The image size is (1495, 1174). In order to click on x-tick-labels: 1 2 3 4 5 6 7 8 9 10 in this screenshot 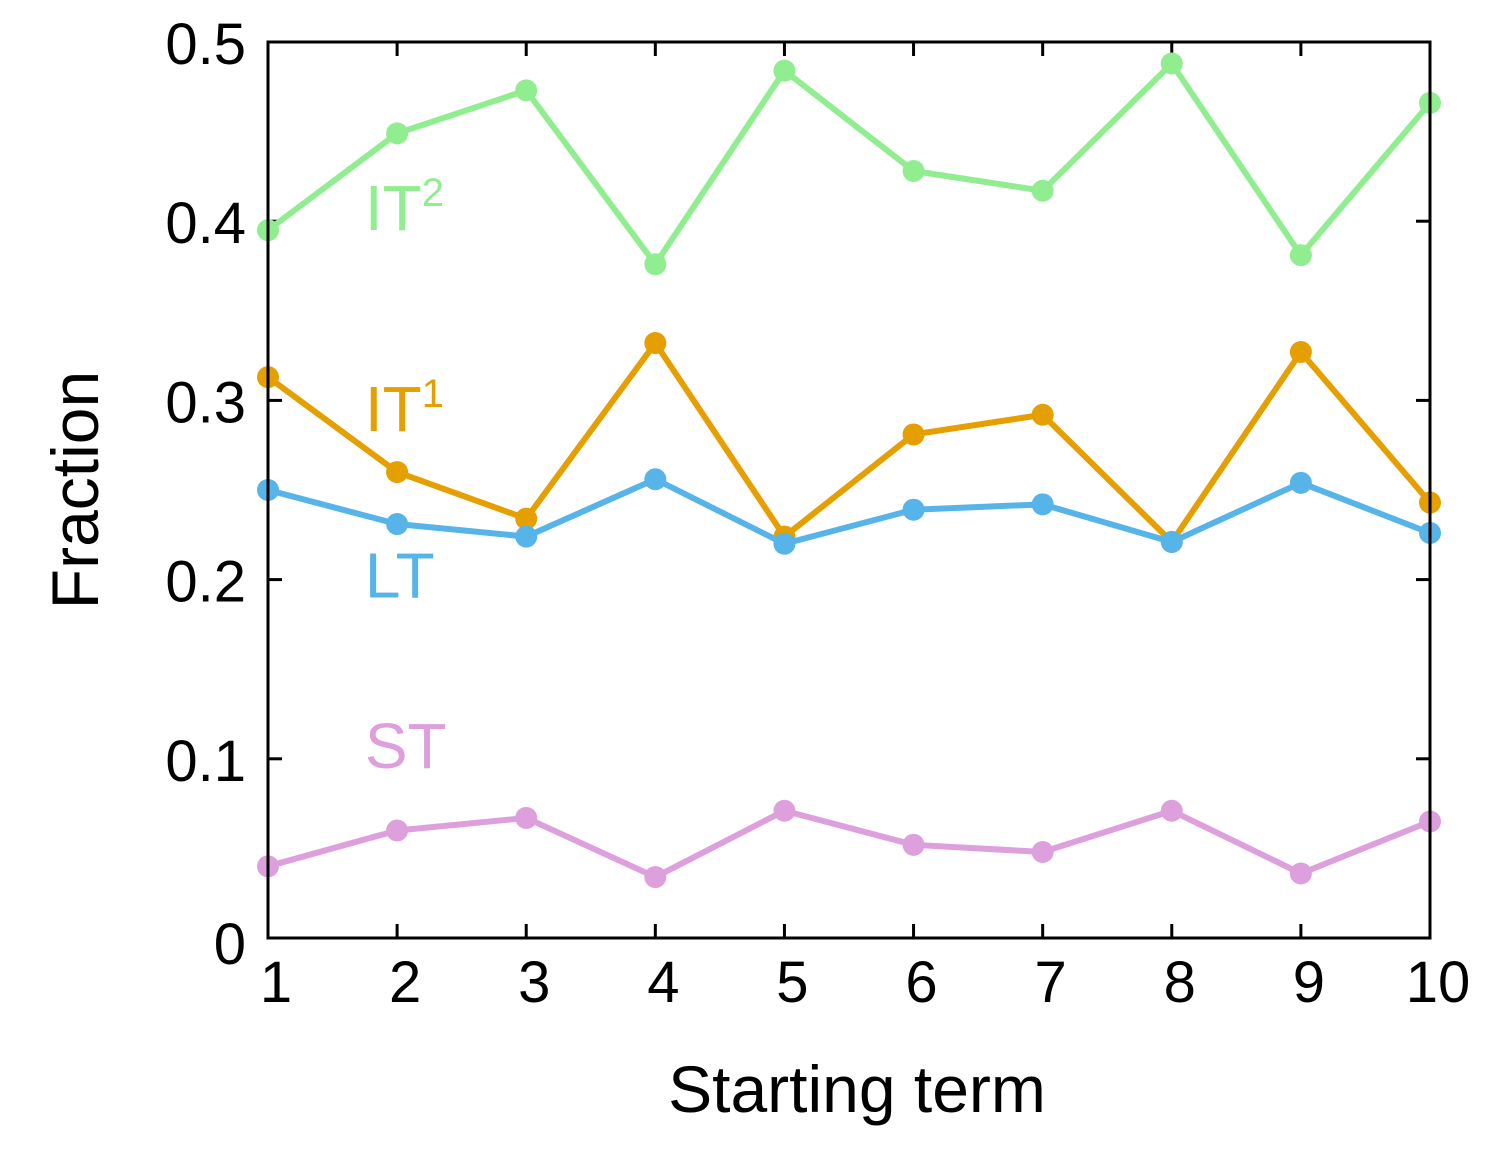, I will do `click(865, 982)`.